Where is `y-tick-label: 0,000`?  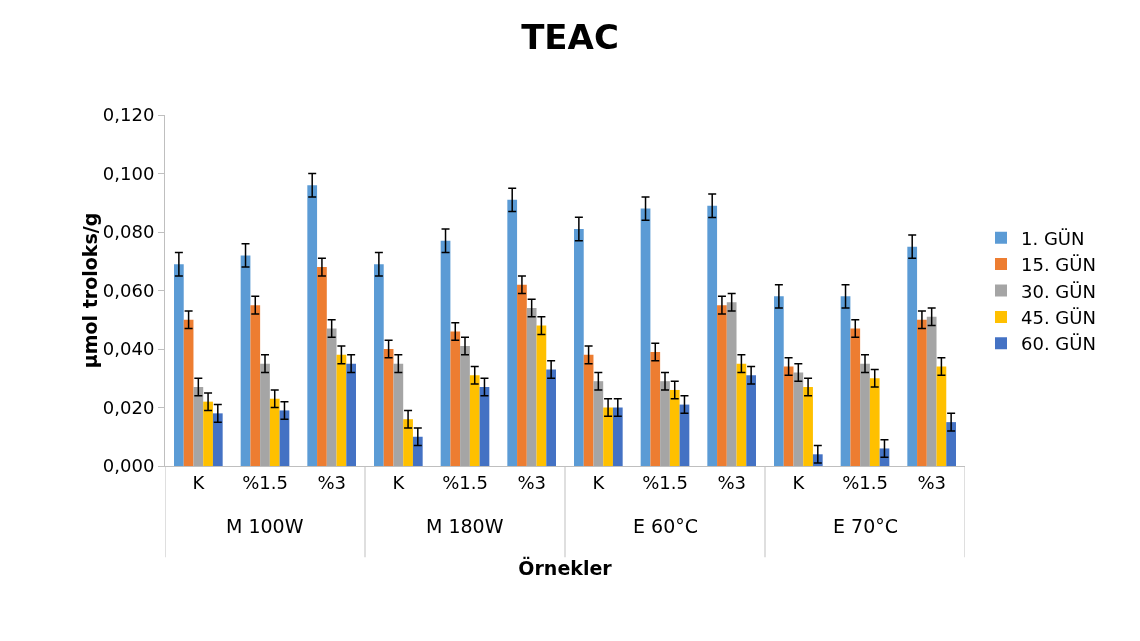
y-tick-label: 0,000 is located at coordinates (128, 466).